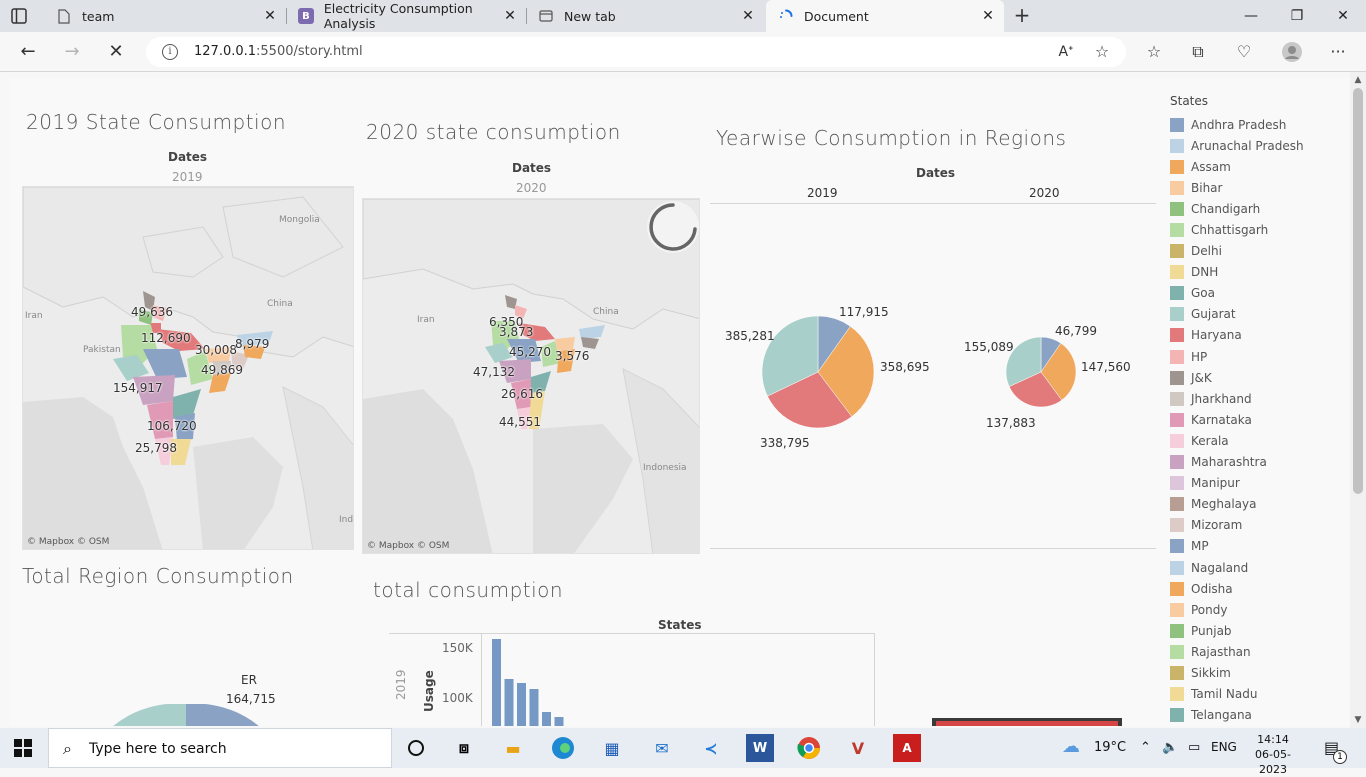 Image resolution: width=1366 pixels, height=777 pixels. What do you see at coordinates (1292, 52) in the screenshot?
I see `profile-icon` at bounding box center [1292, 52].